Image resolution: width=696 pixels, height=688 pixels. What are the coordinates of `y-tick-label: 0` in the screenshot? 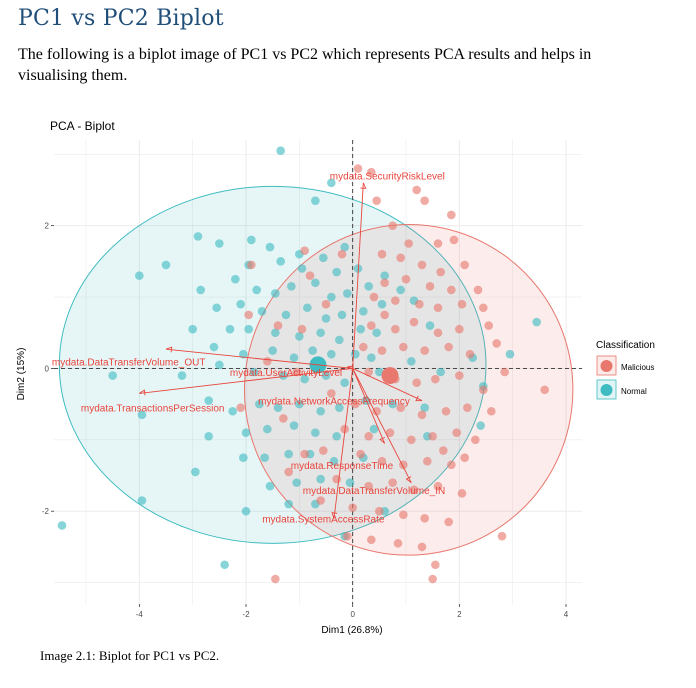 It's located at (47, 368).